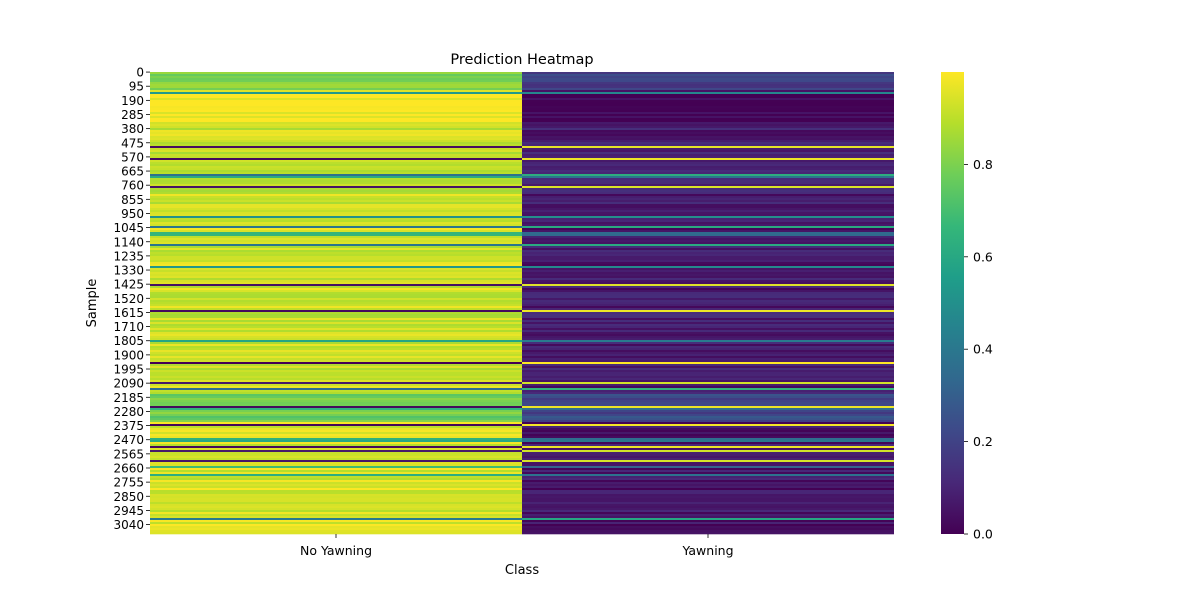  What do you see at coordinates (128, 398) in the screenshot?
I see `y-tick-label: 2185` at bounding box center [128, 398].